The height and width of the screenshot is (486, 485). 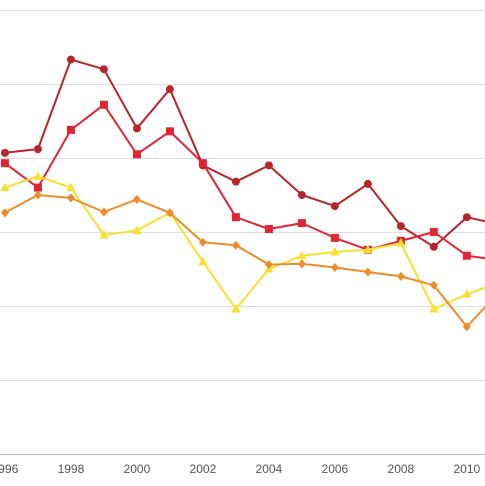 I want to click on series-4-point-1996, so click(x=4, y=213).